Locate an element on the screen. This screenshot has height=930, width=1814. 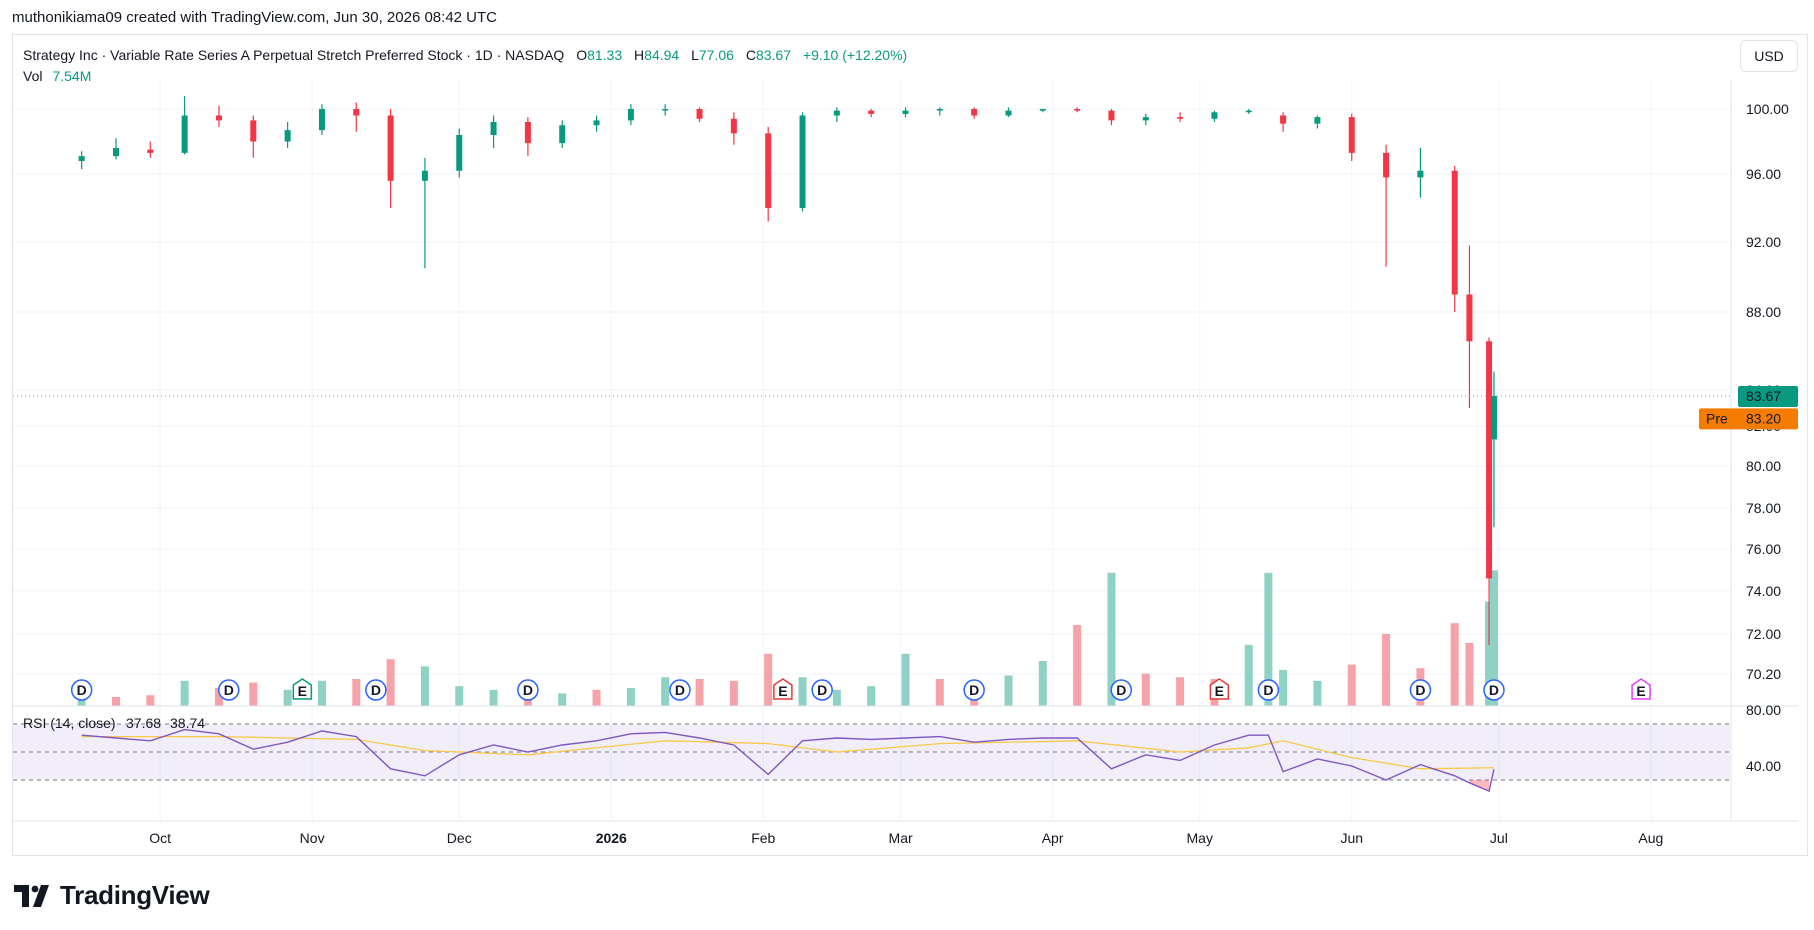
time-axis-tick: 2026 is located at coordinates (611, 838).